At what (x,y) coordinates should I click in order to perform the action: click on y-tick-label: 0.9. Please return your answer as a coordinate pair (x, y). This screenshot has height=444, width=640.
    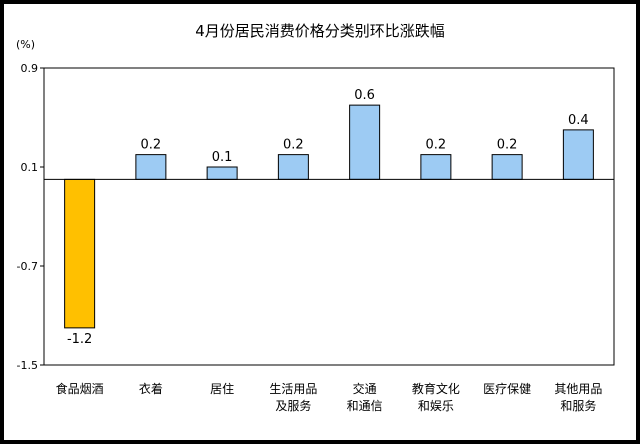
    Looking at the image, I should click on (30, 68).